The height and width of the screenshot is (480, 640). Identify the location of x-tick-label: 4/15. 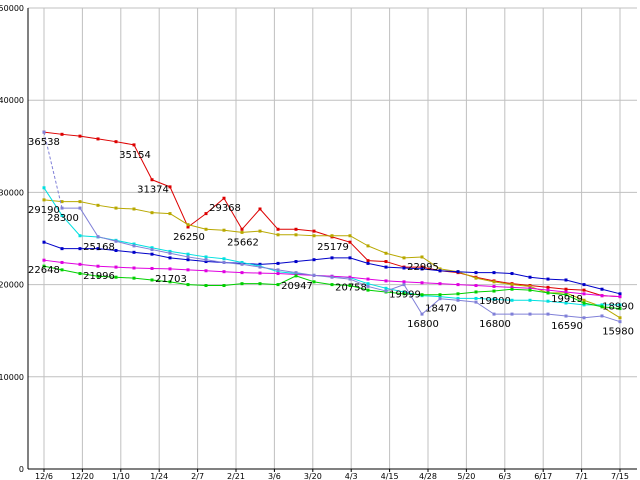
(390, 476).